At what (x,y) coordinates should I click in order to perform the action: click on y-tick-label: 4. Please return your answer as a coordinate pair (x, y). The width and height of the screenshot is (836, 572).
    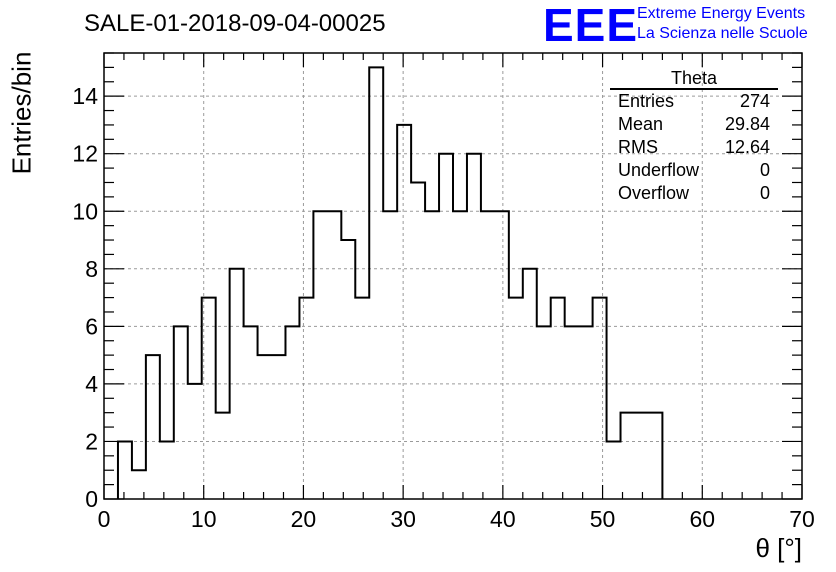
    Looking at the image, I should click on (91, 384).